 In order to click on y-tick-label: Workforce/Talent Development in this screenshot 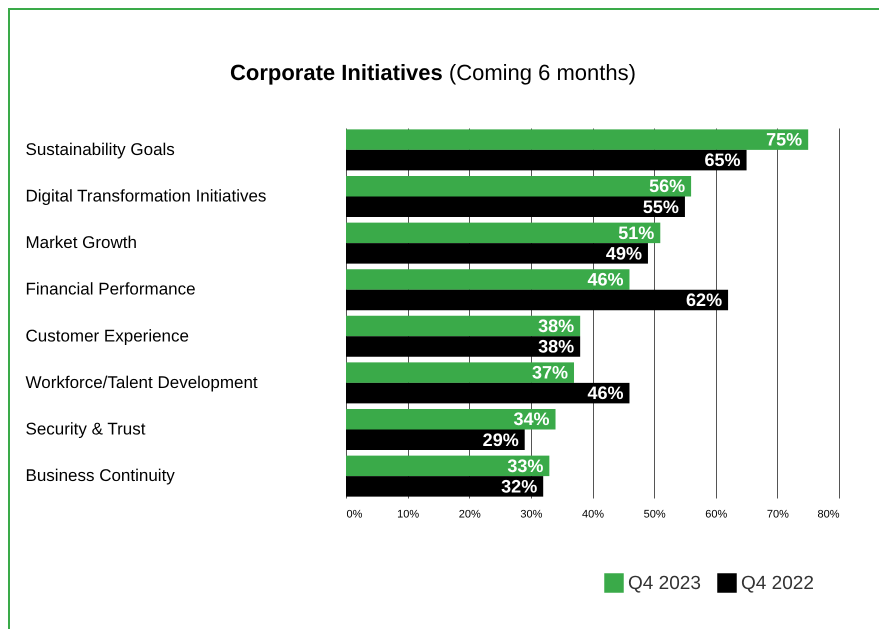, I will do `click(142, 382)`.